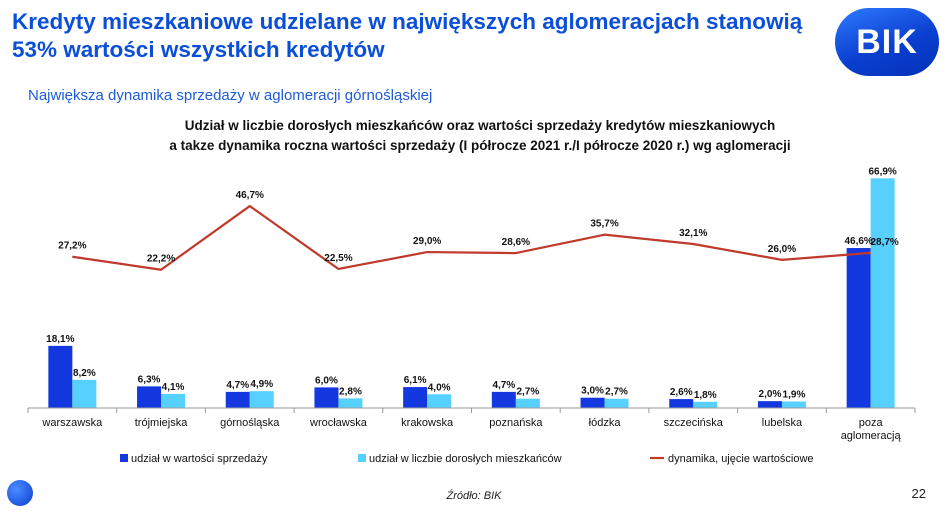  I want to click on line-layer, so click(471, 237).